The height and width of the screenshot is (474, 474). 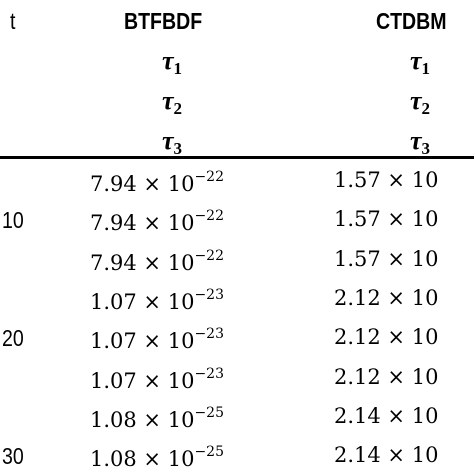 What do you see at coordinates (13, 220) in the screenshot?
I see `t-label: 10` at bounding box center [13, 220].